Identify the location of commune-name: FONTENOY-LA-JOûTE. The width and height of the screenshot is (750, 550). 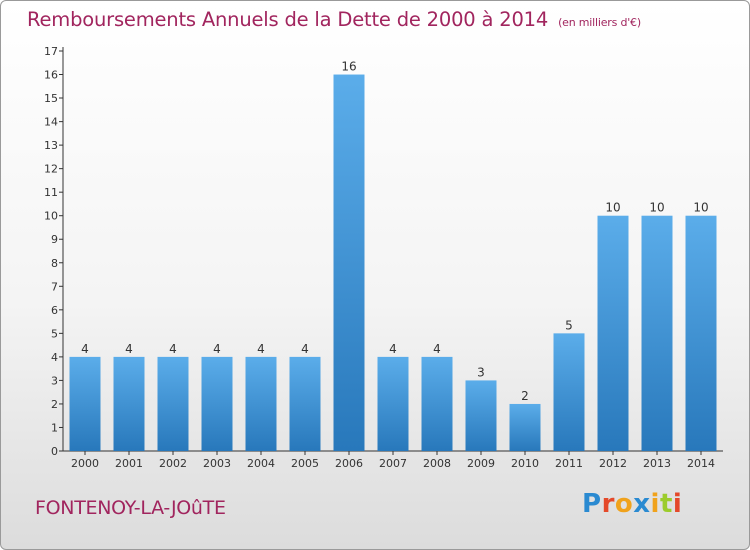
(130, 508).